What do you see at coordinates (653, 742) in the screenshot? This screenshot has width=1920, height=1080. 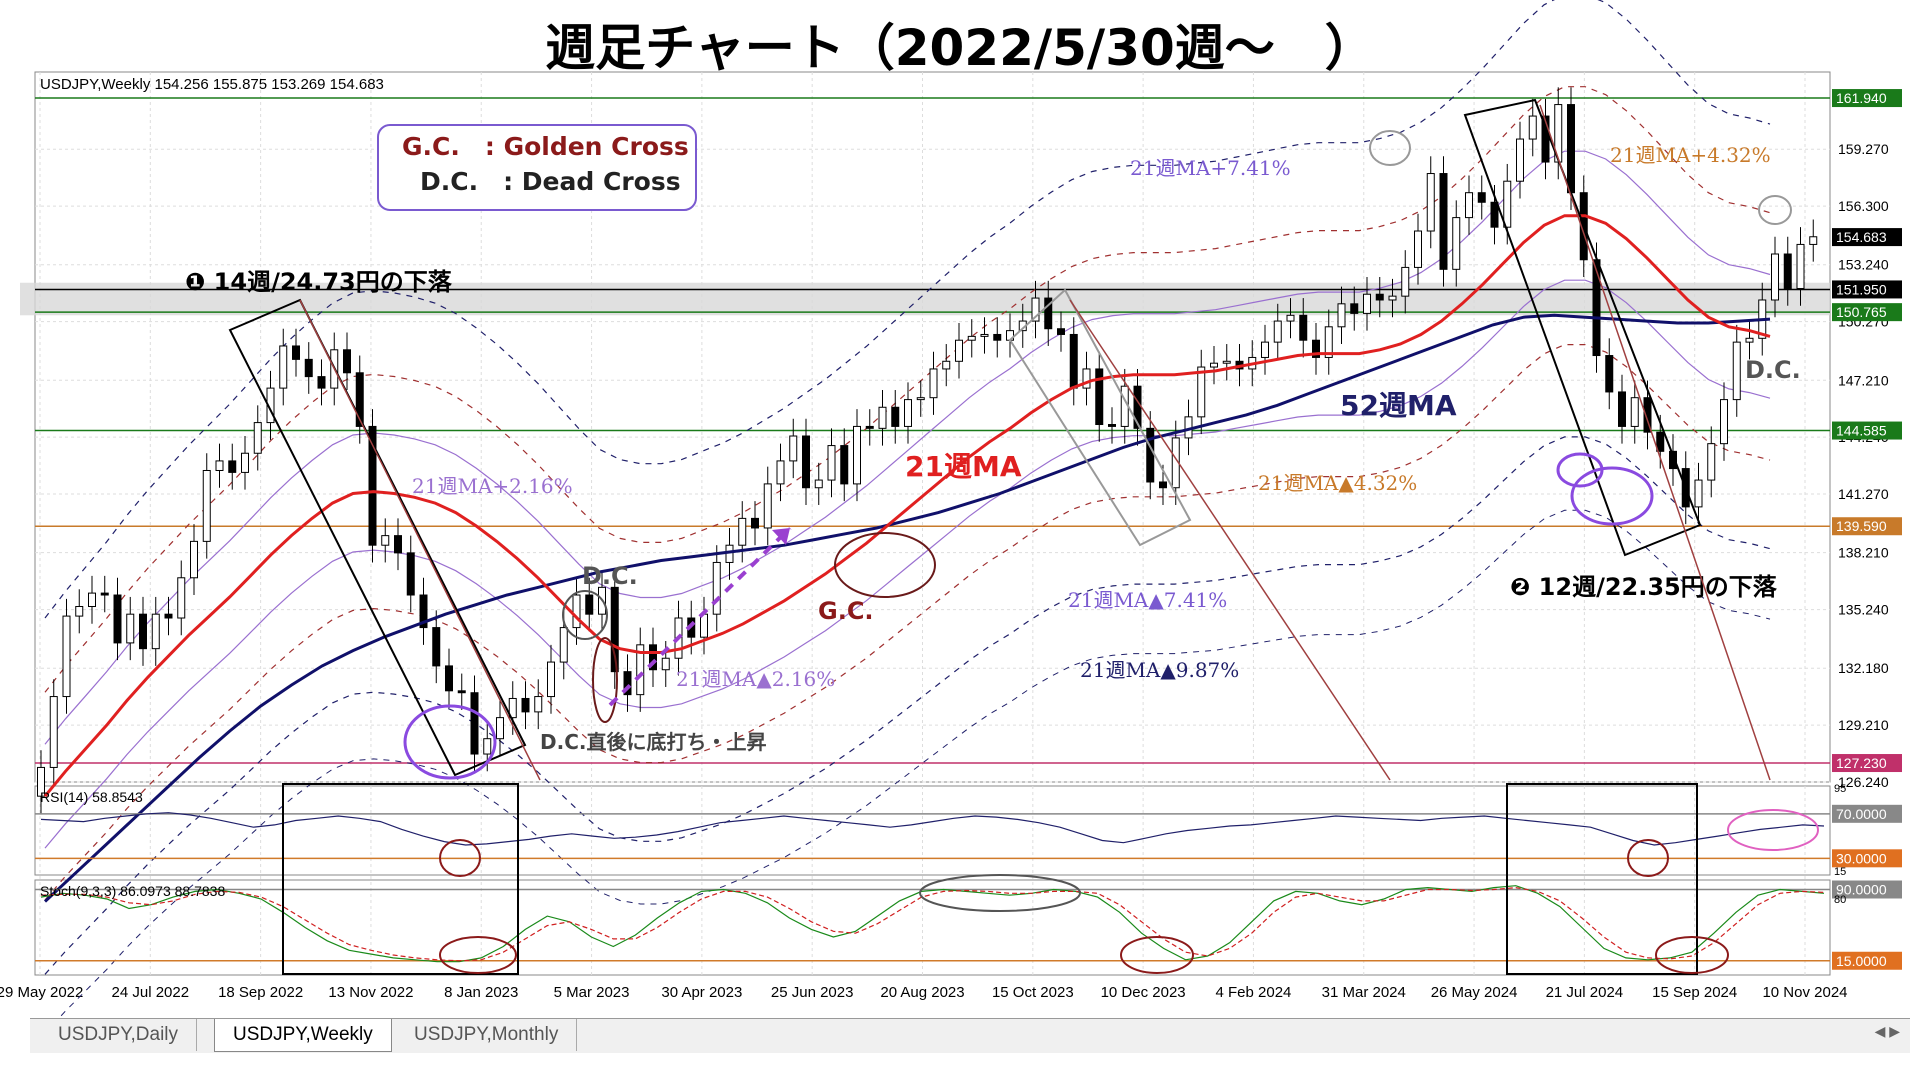 I see `bottom-note: D.C.直後に底打ち・上昇` at bounding box center [653, 742].